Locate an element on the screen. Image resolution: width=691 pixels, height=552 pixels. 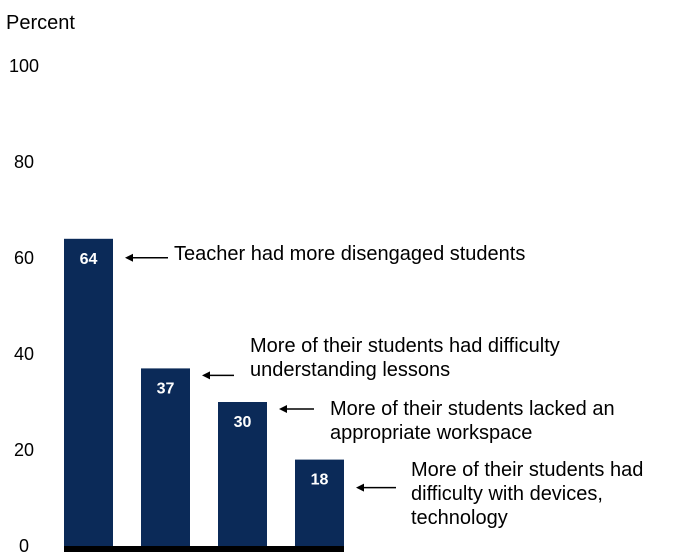
y-tick-label: 20 is located at coordinates (24, 450).